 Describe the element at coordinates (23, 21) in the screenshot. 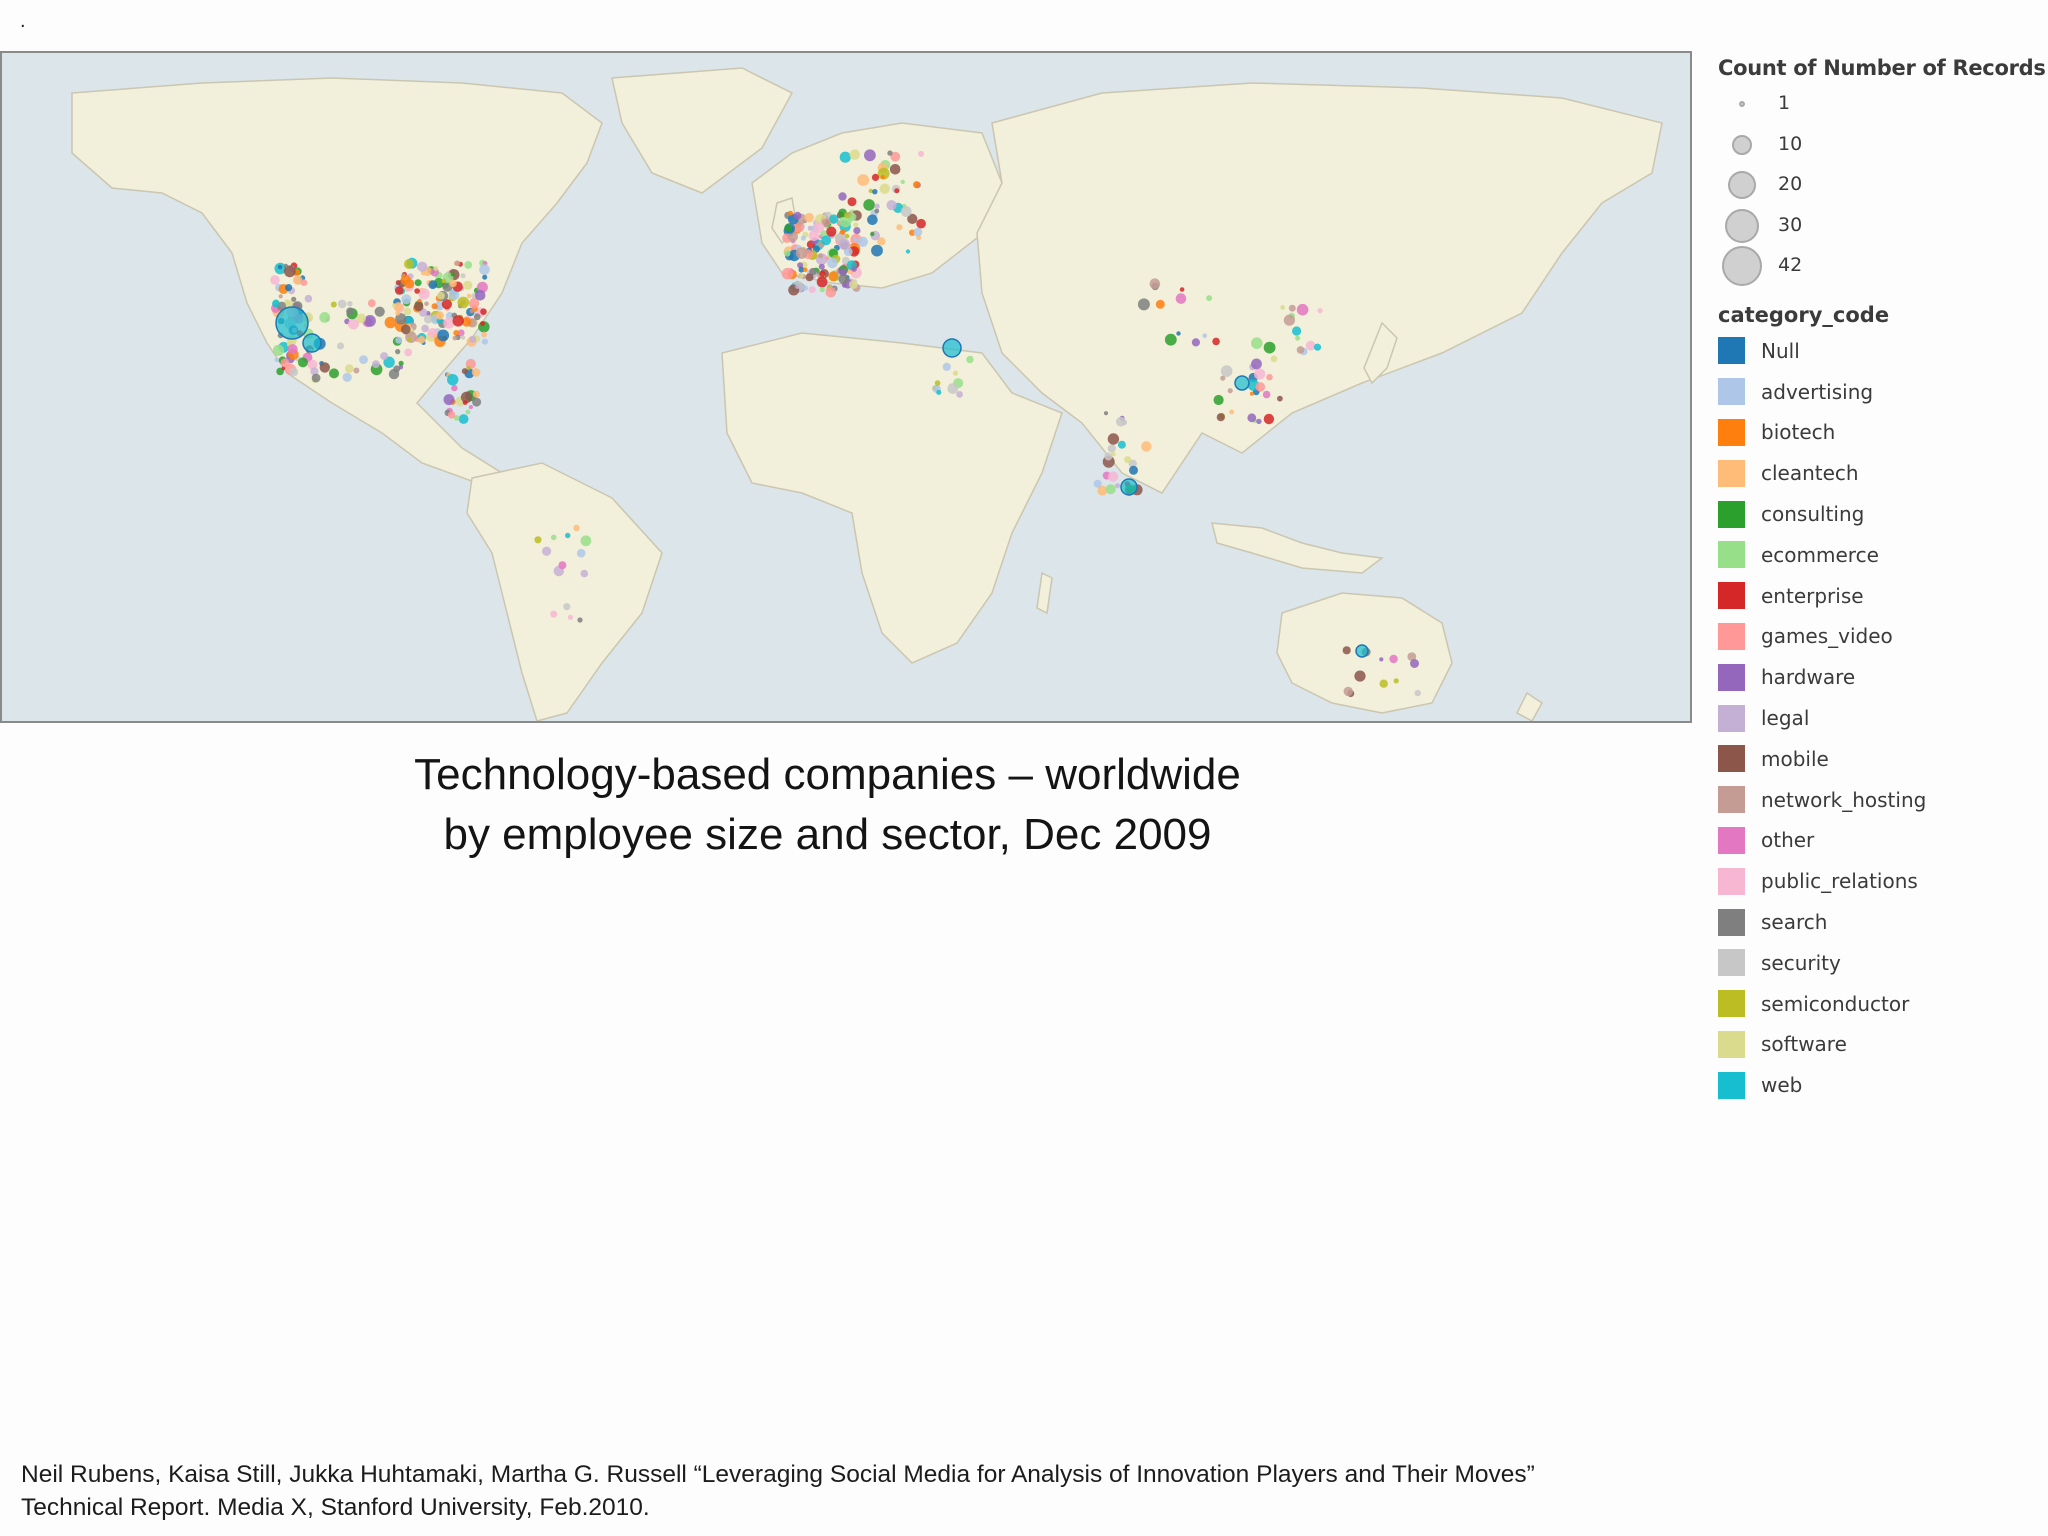

I see `top-mark: .` at that location.